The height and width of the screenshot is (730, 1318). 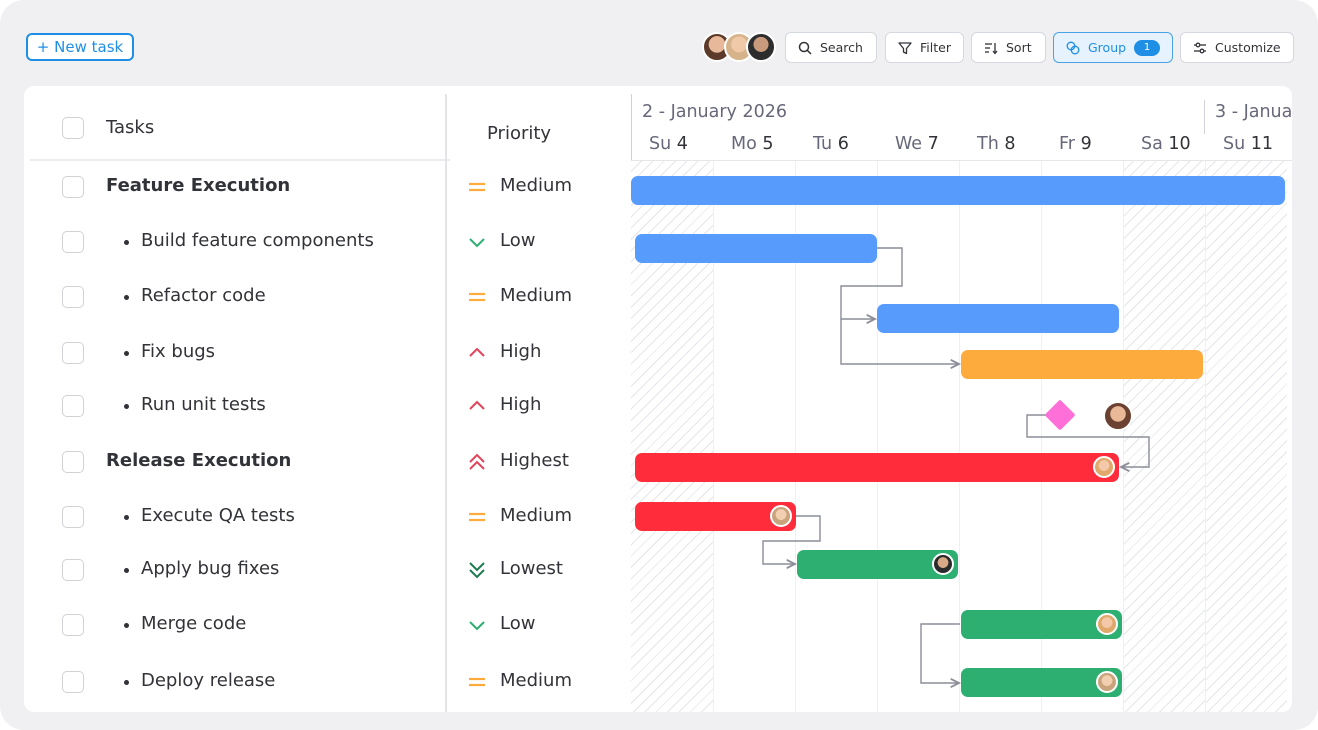 I want to click on milestone-assignee-avatar, so click(x=1118, y=416).